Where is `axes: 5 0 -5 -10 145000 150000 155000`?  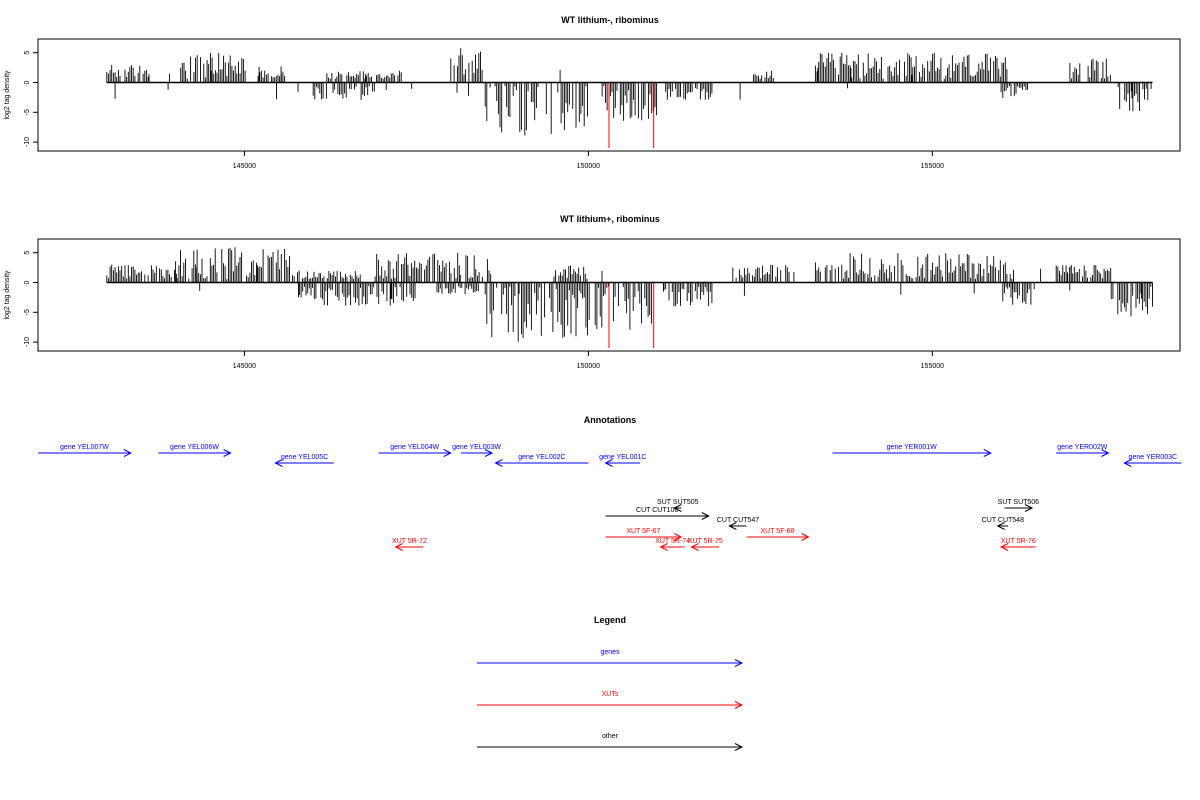 axes: 5 0 -5 -10 145000 150000 155000 is located at coordinates (484, 110).